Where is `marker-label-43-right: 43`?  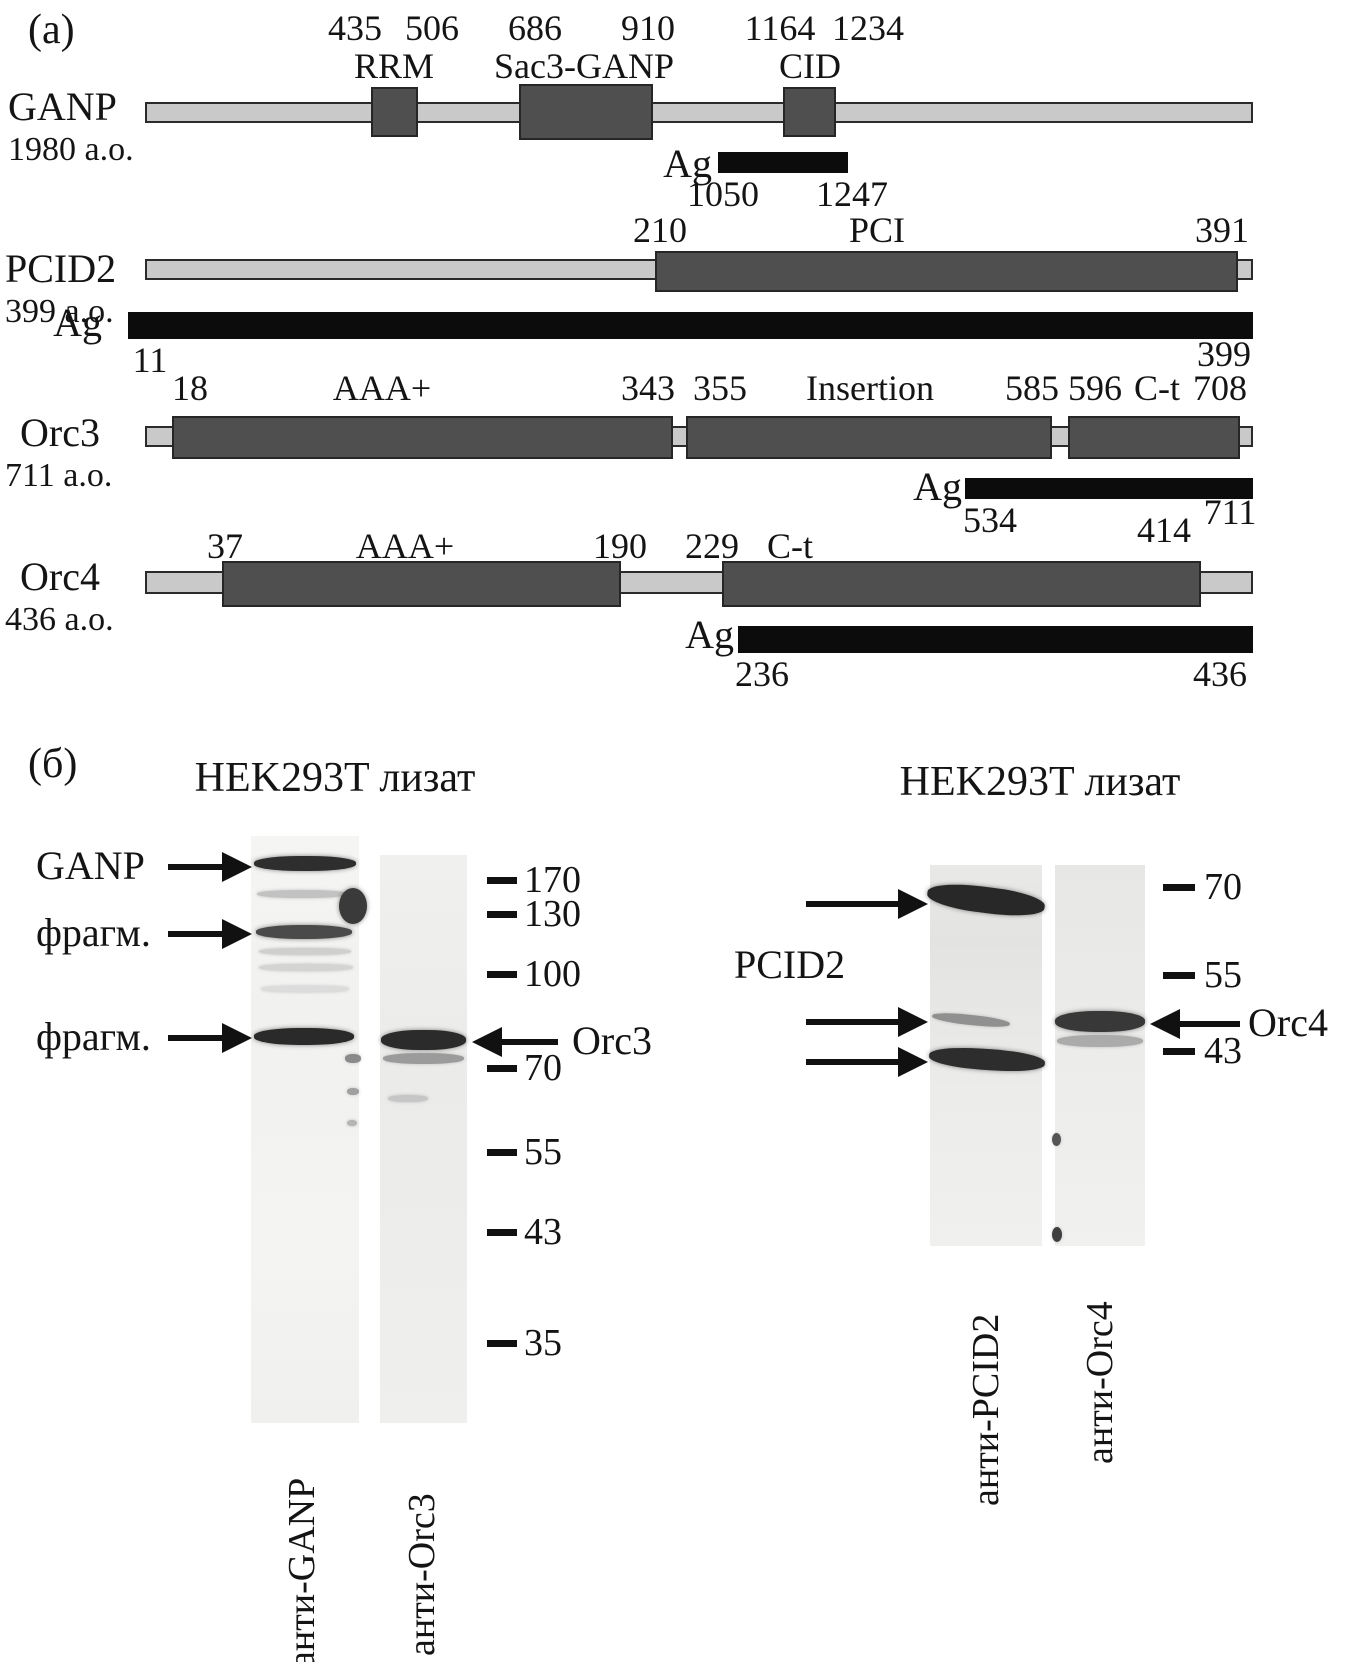
marker-label-43-right: 43 is located at coordinates (1223, 1051).